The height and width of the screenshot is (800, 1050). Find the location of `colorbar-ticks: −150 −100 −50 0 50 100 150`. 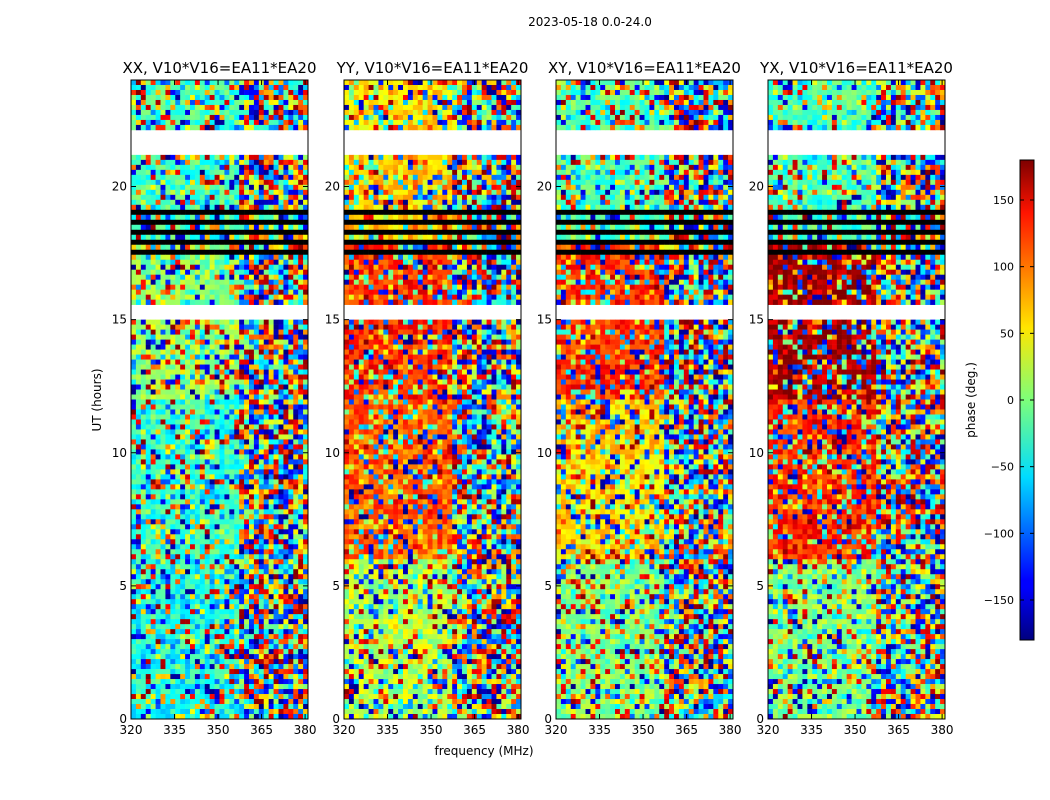

colorbar-ticks: −150 −100 −50 0 50 100 150 is located at coordinates (1009, 400).